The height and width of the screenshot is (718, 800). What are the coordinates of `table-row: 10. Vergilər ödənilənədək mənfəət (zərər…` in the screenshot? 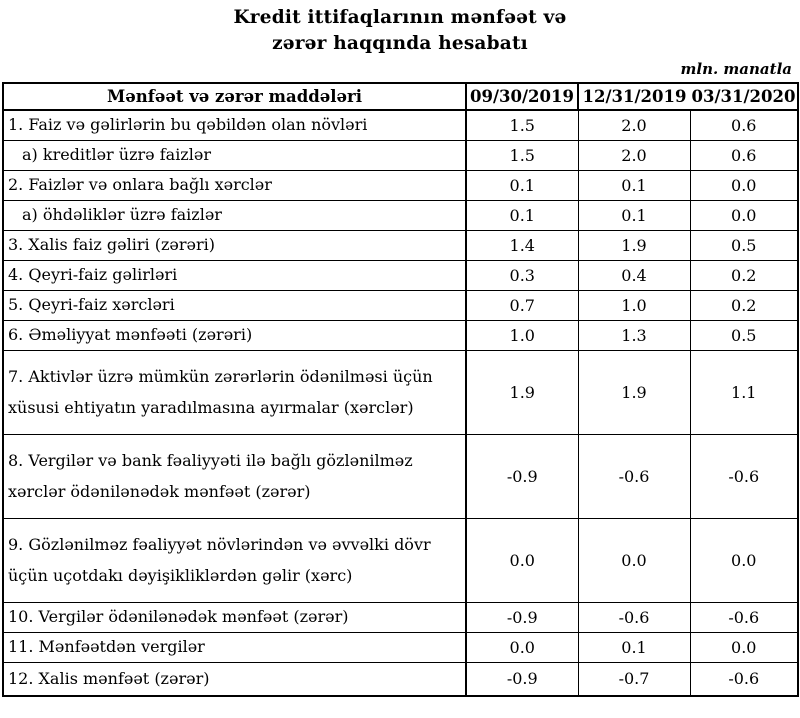 It's located at (400, 617).